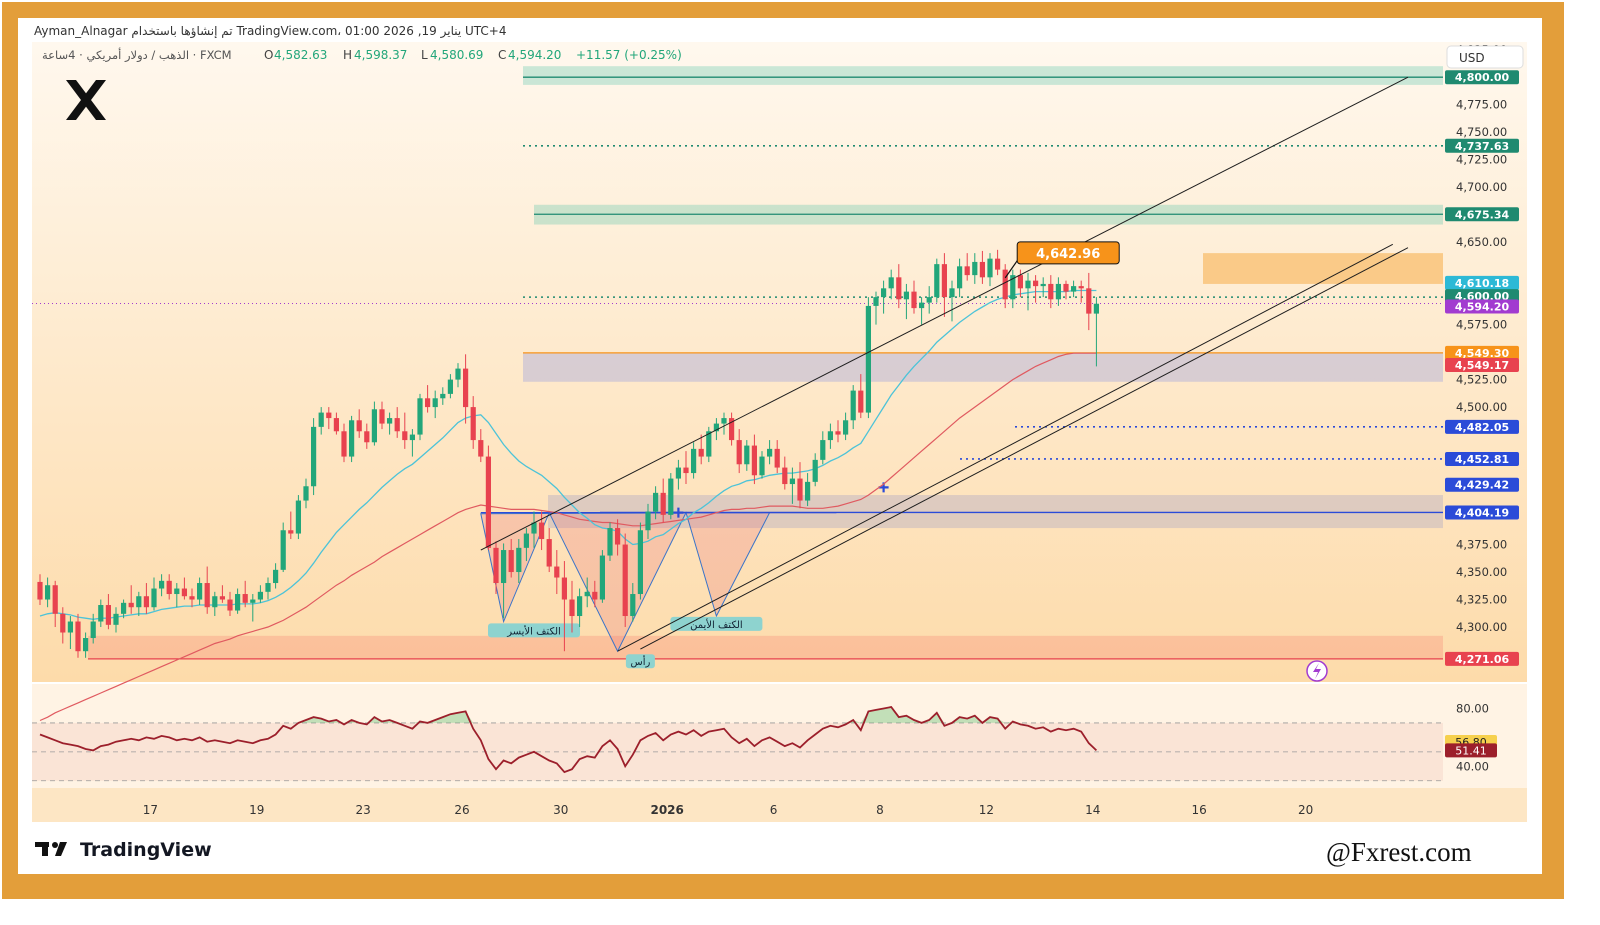  I want to click on currency-selector: USD, so click(1485, 57).